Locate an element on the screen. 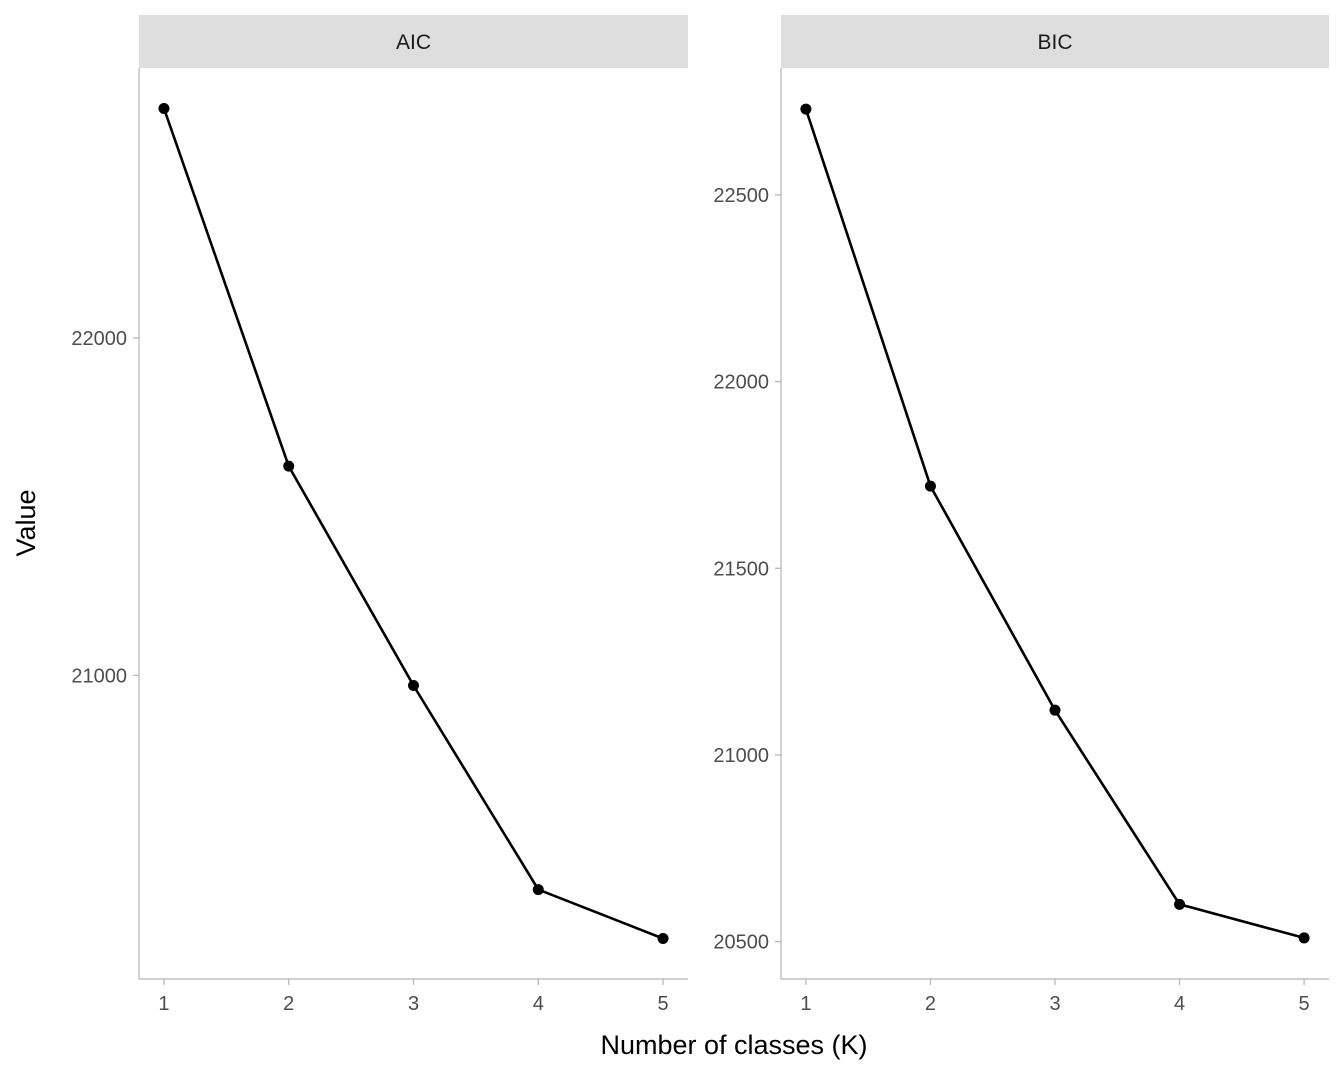  y-tick-label: 22500 is located at coordinates (741, 196).